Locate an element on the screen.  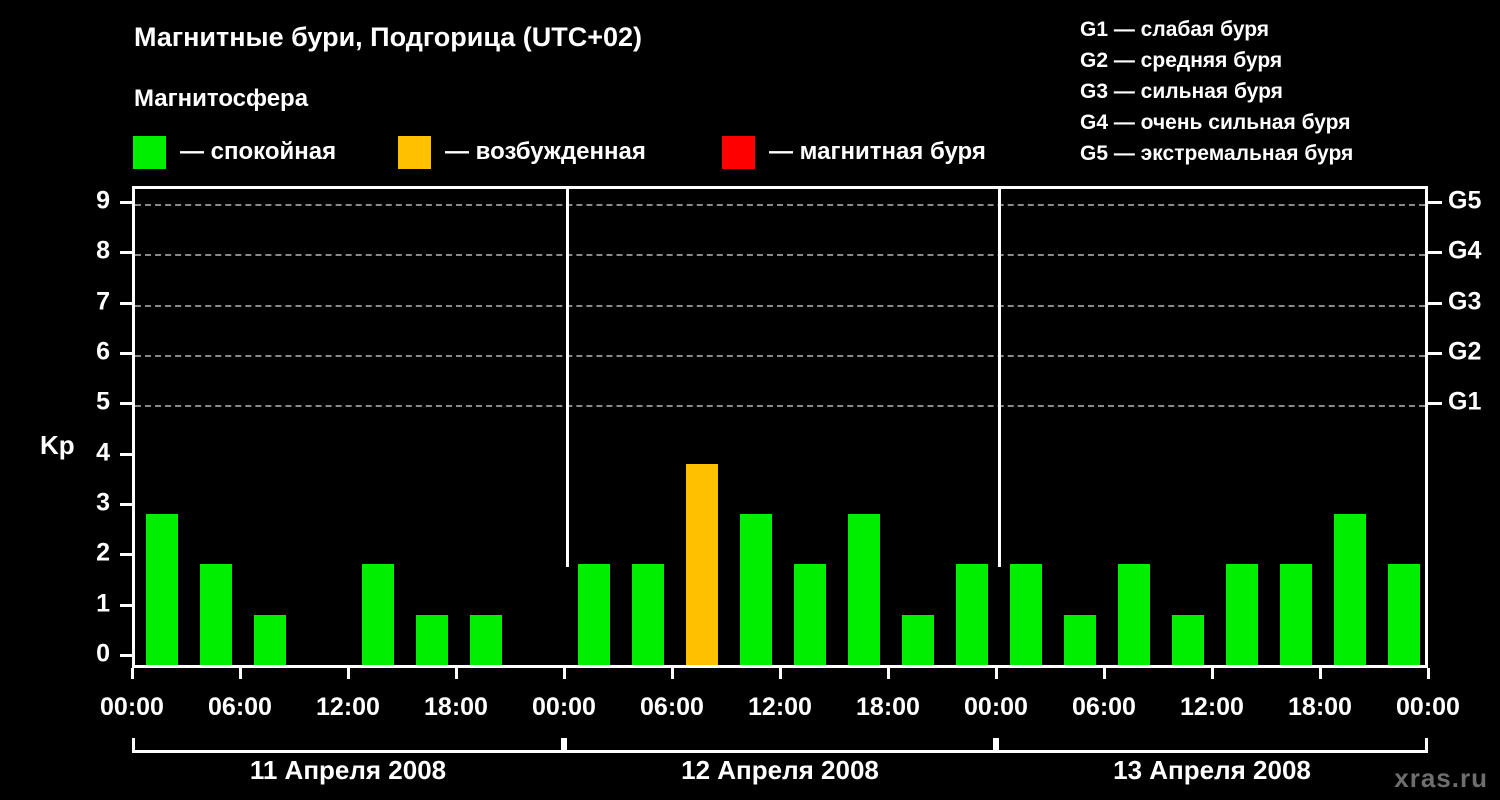
legend-entry: — магнитная буря is located at coordinates (854, 152).